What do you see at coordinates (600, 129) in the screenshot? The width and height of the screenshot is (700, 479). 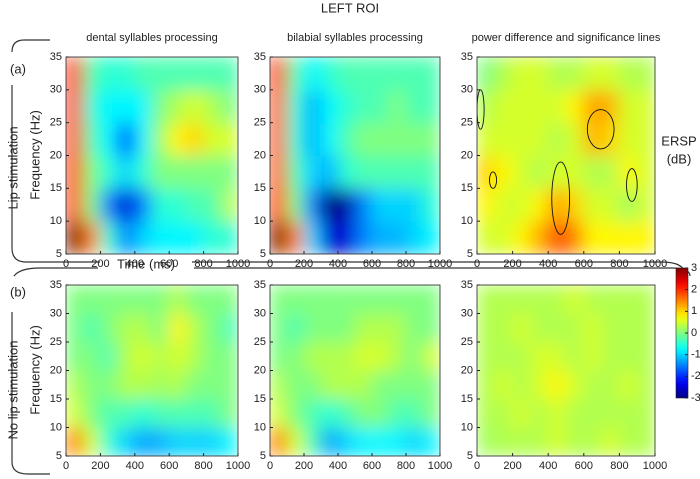 I see `significance-line` at bounding box center [600, 129].